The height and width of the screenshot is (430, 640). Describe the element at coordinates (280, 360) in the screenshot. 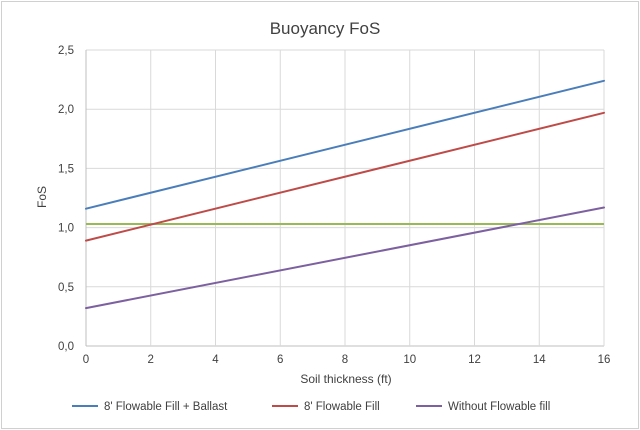

I see `x-tick-label: 6` at that location.